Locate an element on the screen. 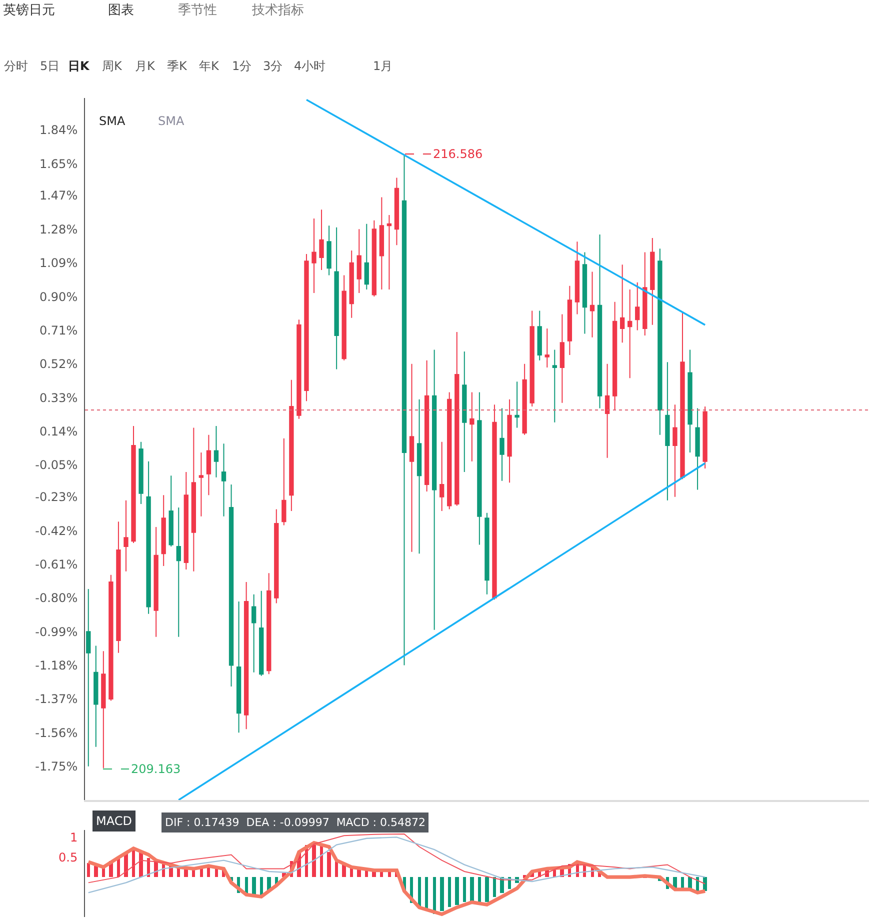 The width and height of the screenshot is (869, 919). y-tick-label: -1.37% is located at coordinates (56, 699).